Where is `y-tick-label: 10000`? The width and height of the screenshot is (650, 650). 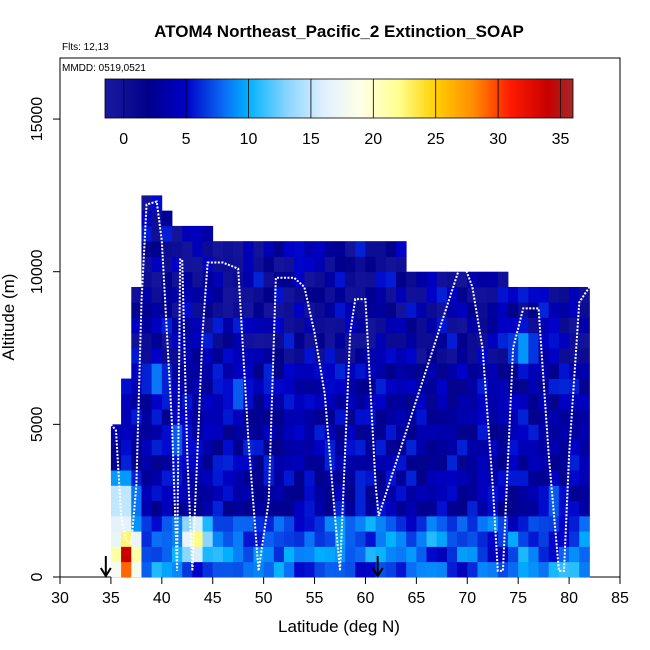 y-tick-label: 10000 is located at coordinates (37, 271).